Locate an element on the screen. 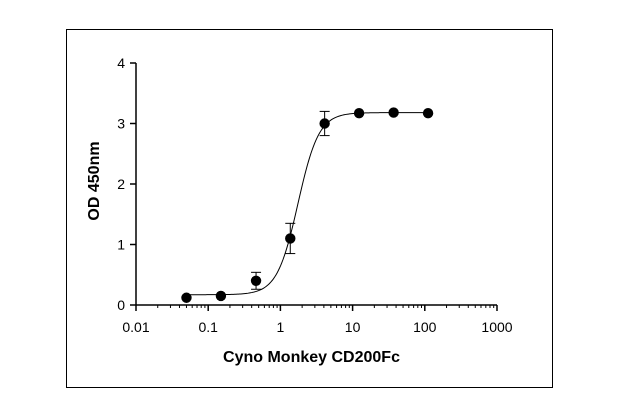 The width and height of the screenshot is (617, 419). y-tick-label: 0 is located at coordinates (121, 305).